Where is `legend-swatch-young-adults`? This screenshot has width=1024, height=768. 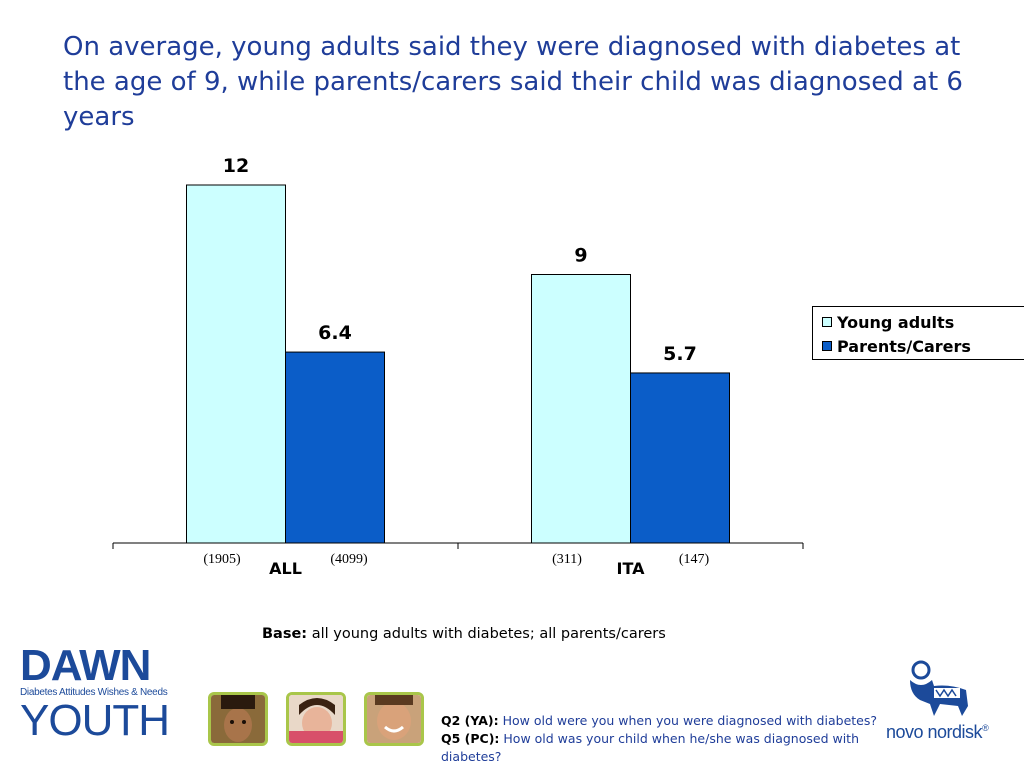 legend-swatch-young-adults is located at coordinates (827, 322).